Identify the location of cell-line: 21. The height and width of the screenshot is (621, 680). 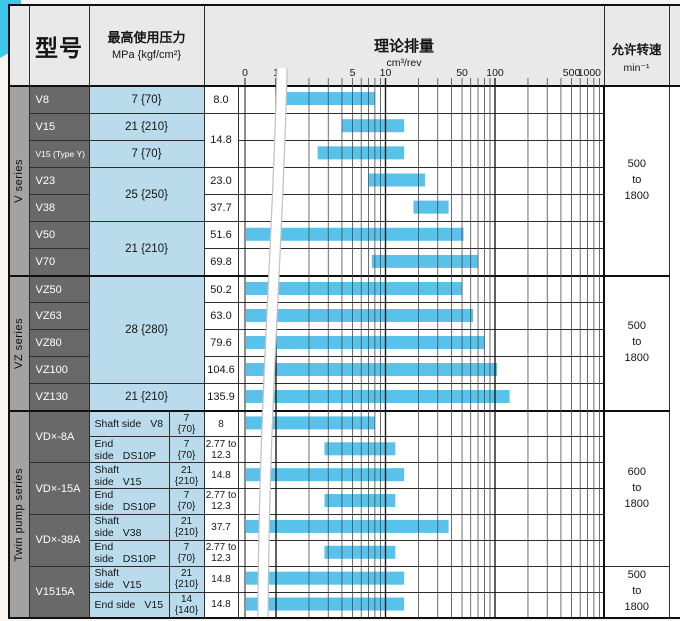
(186, 574).